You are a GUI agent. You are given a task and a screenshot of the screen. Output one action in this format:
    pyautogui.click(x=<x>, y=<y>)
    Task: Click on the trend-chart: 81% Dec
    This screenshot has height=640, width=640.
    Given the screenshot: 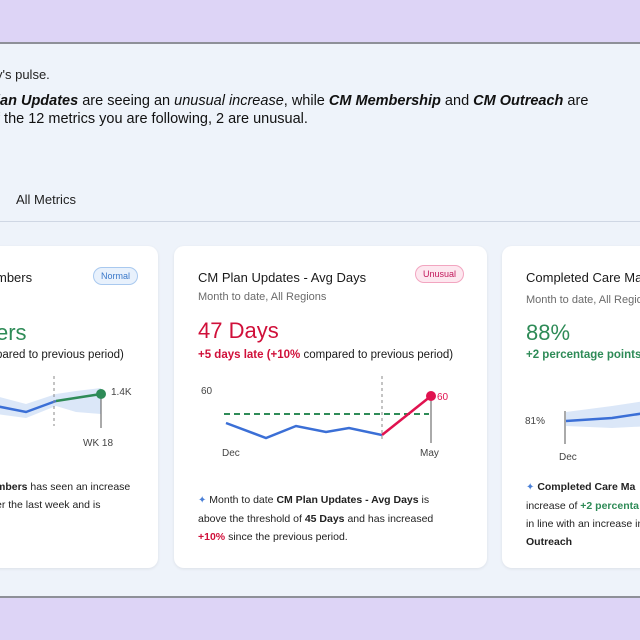 What is the action you would take?
    pyautogui.click(x=582, y=432)
    